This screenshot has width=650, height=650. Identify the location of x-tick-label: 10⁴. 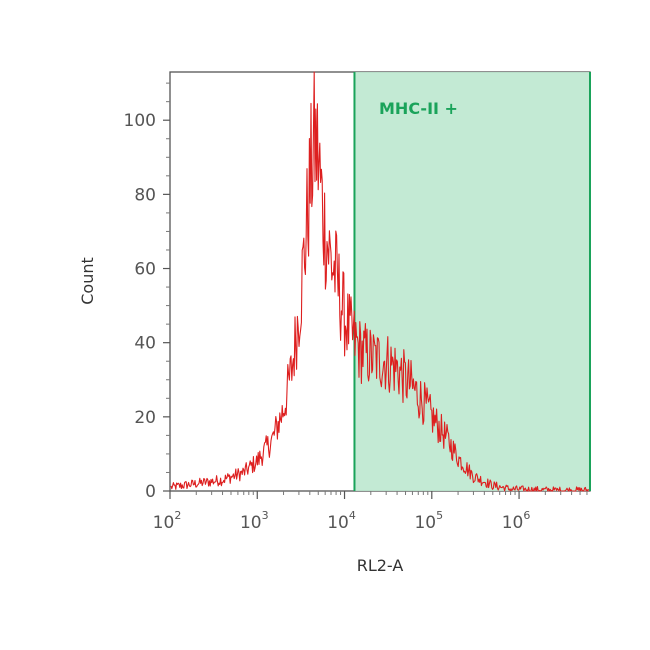
(341, 521).